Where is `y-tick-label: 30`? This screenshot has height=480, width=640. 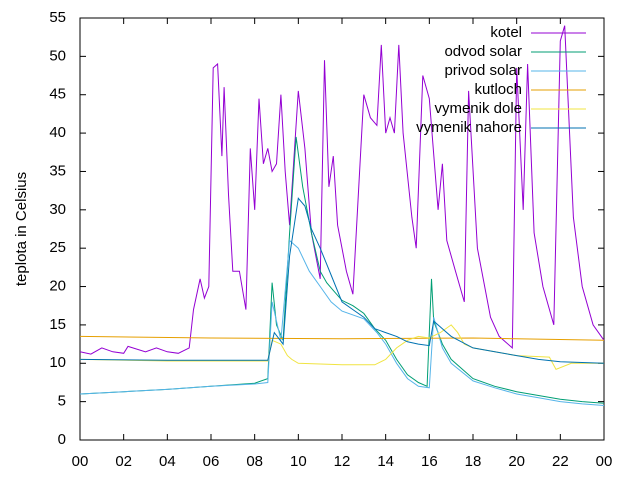
y-tick-label: 30 is located at coordinates (57, 209).